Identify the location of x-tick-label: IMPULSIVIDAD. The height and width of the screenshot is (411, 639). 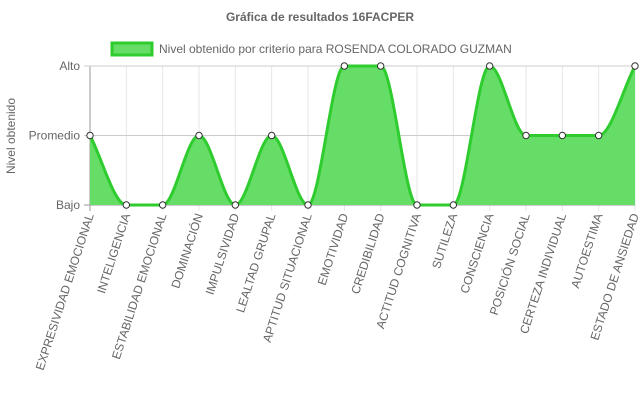
(223, 253).